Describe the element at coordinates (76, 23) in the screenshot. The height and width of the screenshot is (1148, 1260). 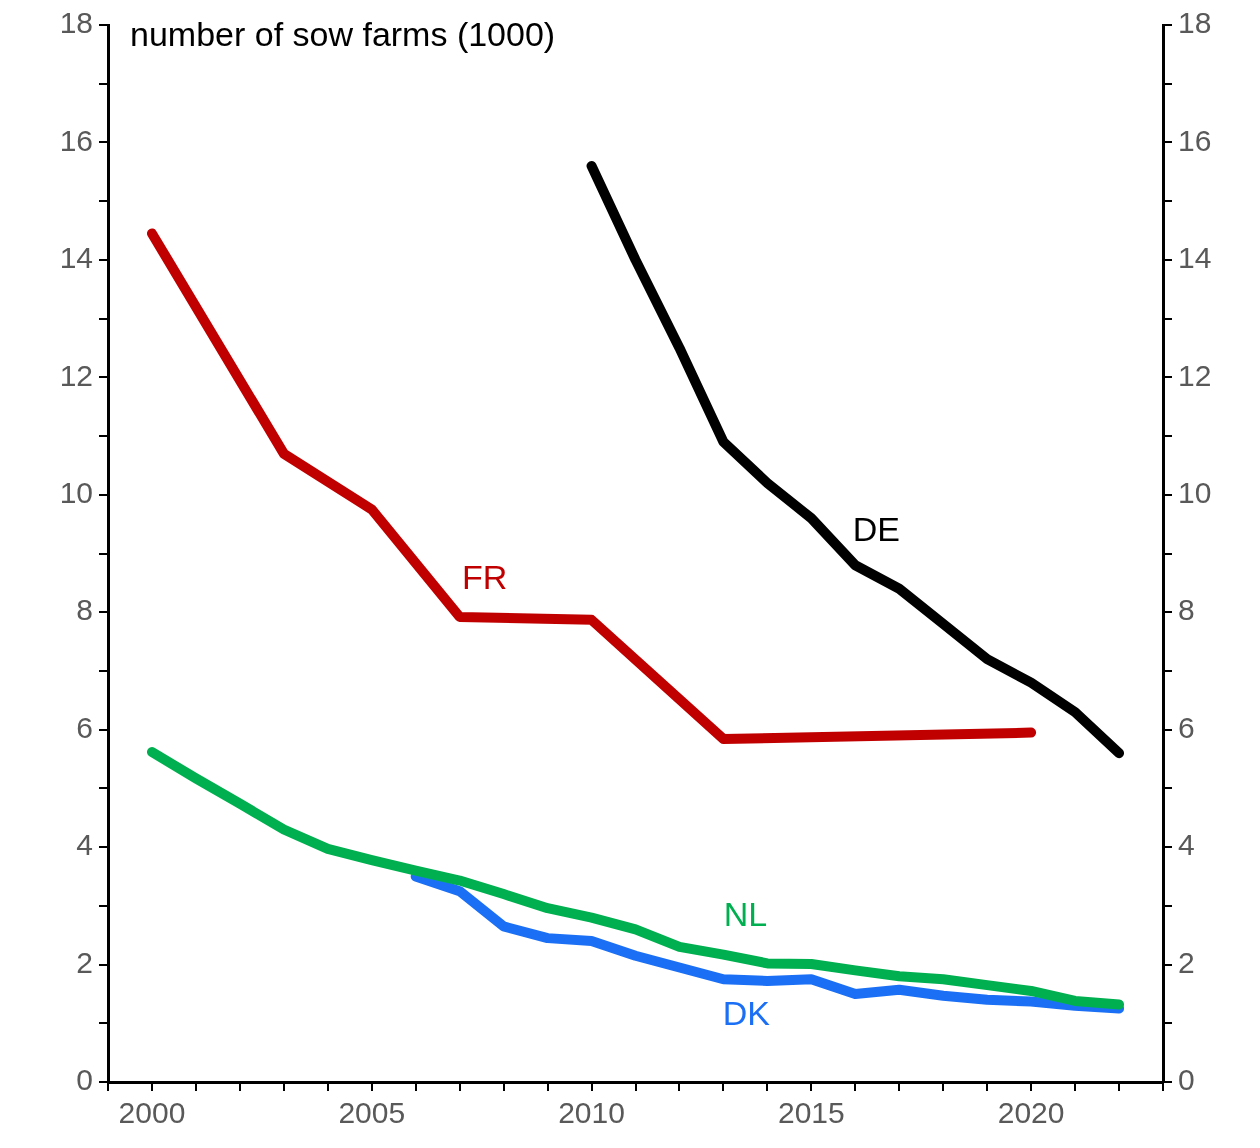
I see `y-tick-label: 18` at that location.